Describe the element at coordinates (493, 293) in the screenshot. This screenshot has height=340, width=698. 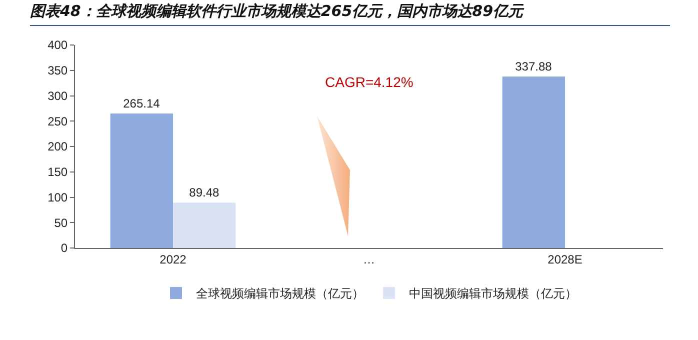
I see `legend-label: 中国视频编辑市场规模（亿元）` at that location.